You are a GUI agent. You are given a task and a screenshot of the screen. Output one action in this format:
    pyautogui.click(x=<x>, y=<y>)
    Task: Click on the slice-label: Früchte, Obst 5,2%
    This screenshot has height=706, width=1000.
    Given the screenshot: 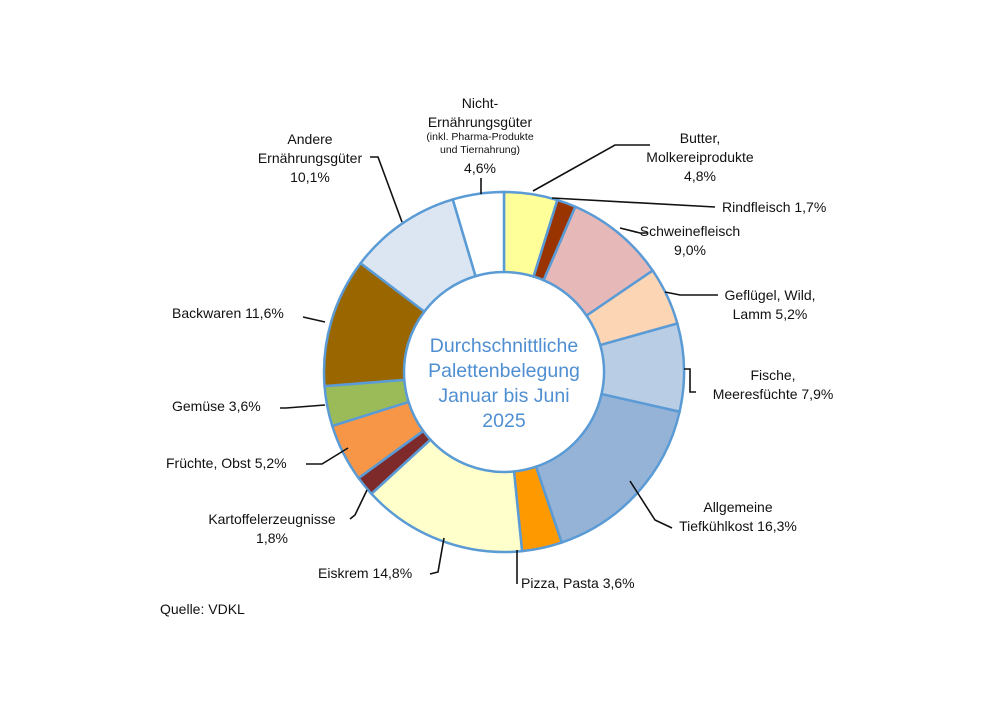 What is the action you would take?
    pyautogui.click(x=226, y=463)
    